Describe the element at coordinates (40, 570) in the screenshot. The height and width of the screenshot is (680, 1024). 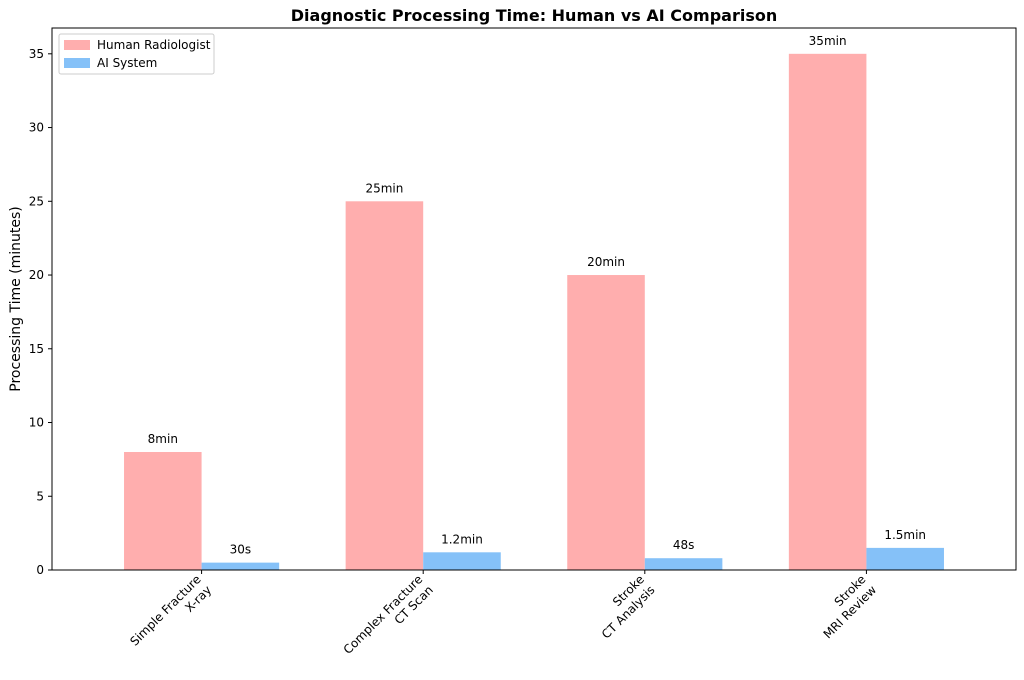
I see `y-tick-label: 0` at that location.